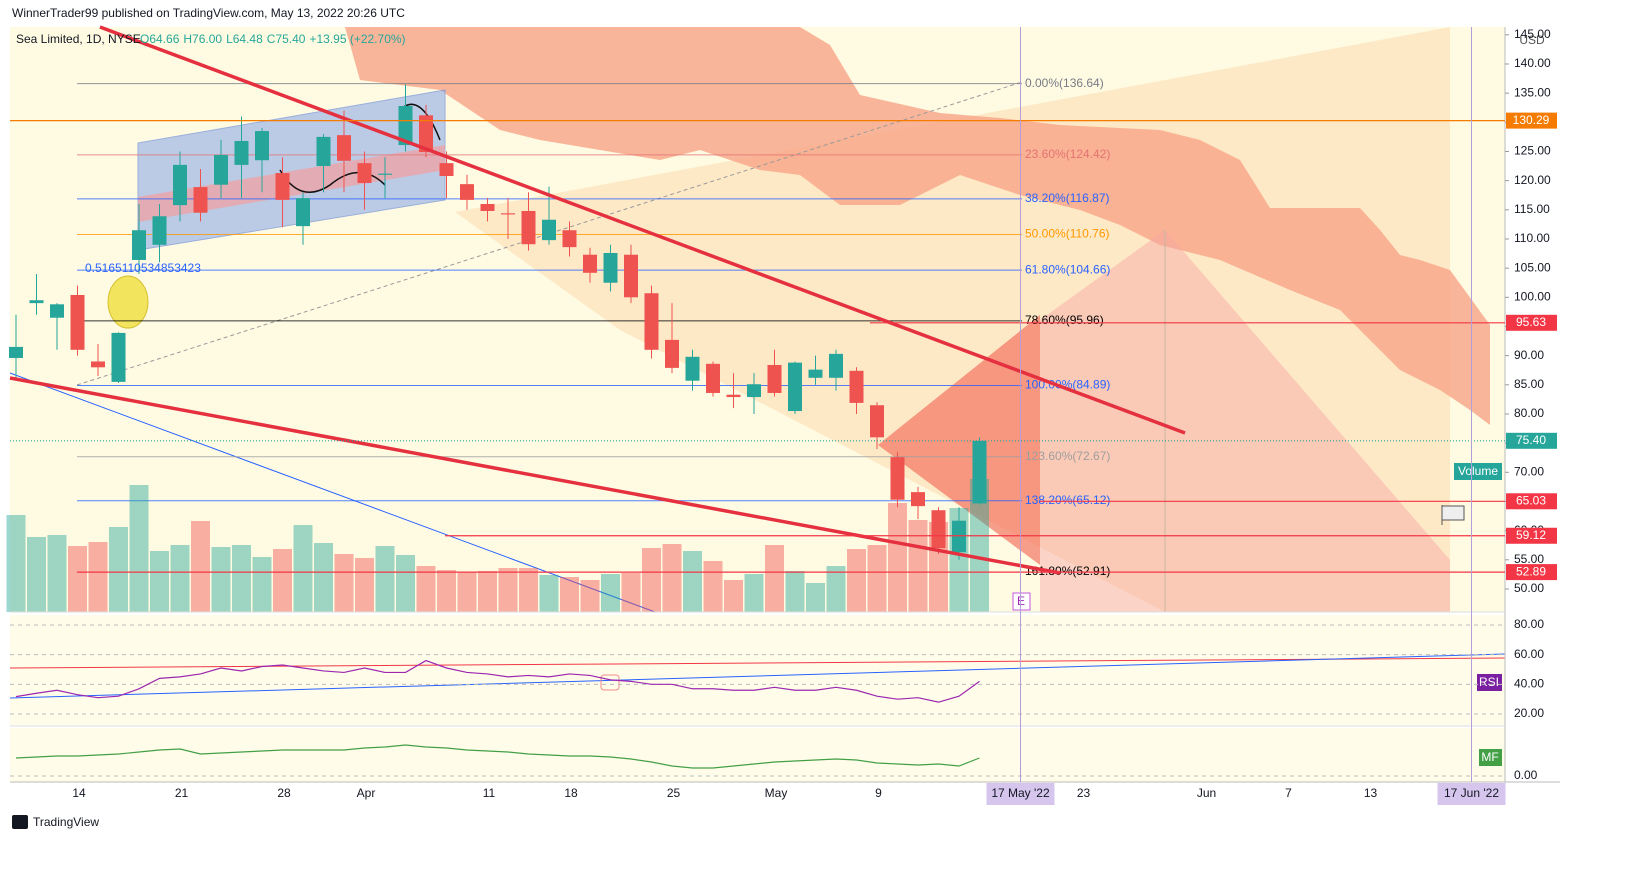 The height and width of the screenshot is (875, 1633). I want to click on ohlc-value: O64.66, so click(160, 39).